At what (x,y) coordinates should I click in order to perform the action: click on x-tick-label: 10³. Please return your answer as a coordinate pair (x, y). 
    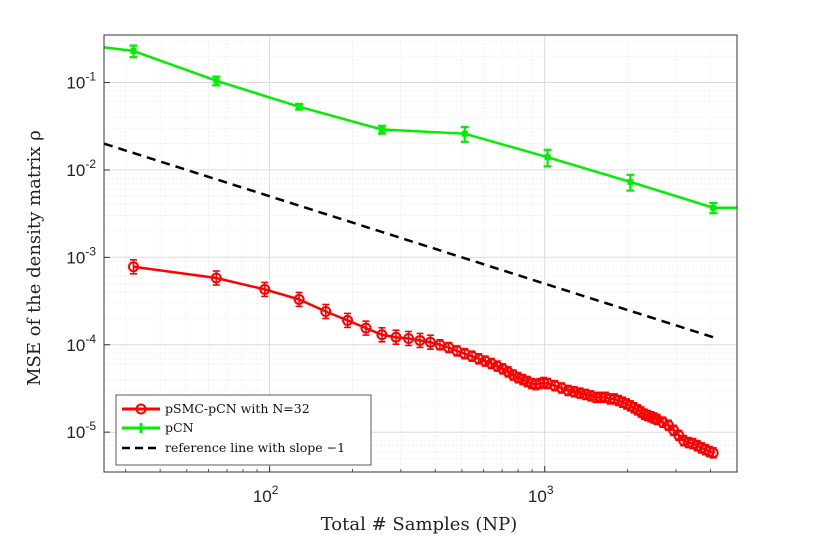
    Looking at the image, I should click on (541, 494).